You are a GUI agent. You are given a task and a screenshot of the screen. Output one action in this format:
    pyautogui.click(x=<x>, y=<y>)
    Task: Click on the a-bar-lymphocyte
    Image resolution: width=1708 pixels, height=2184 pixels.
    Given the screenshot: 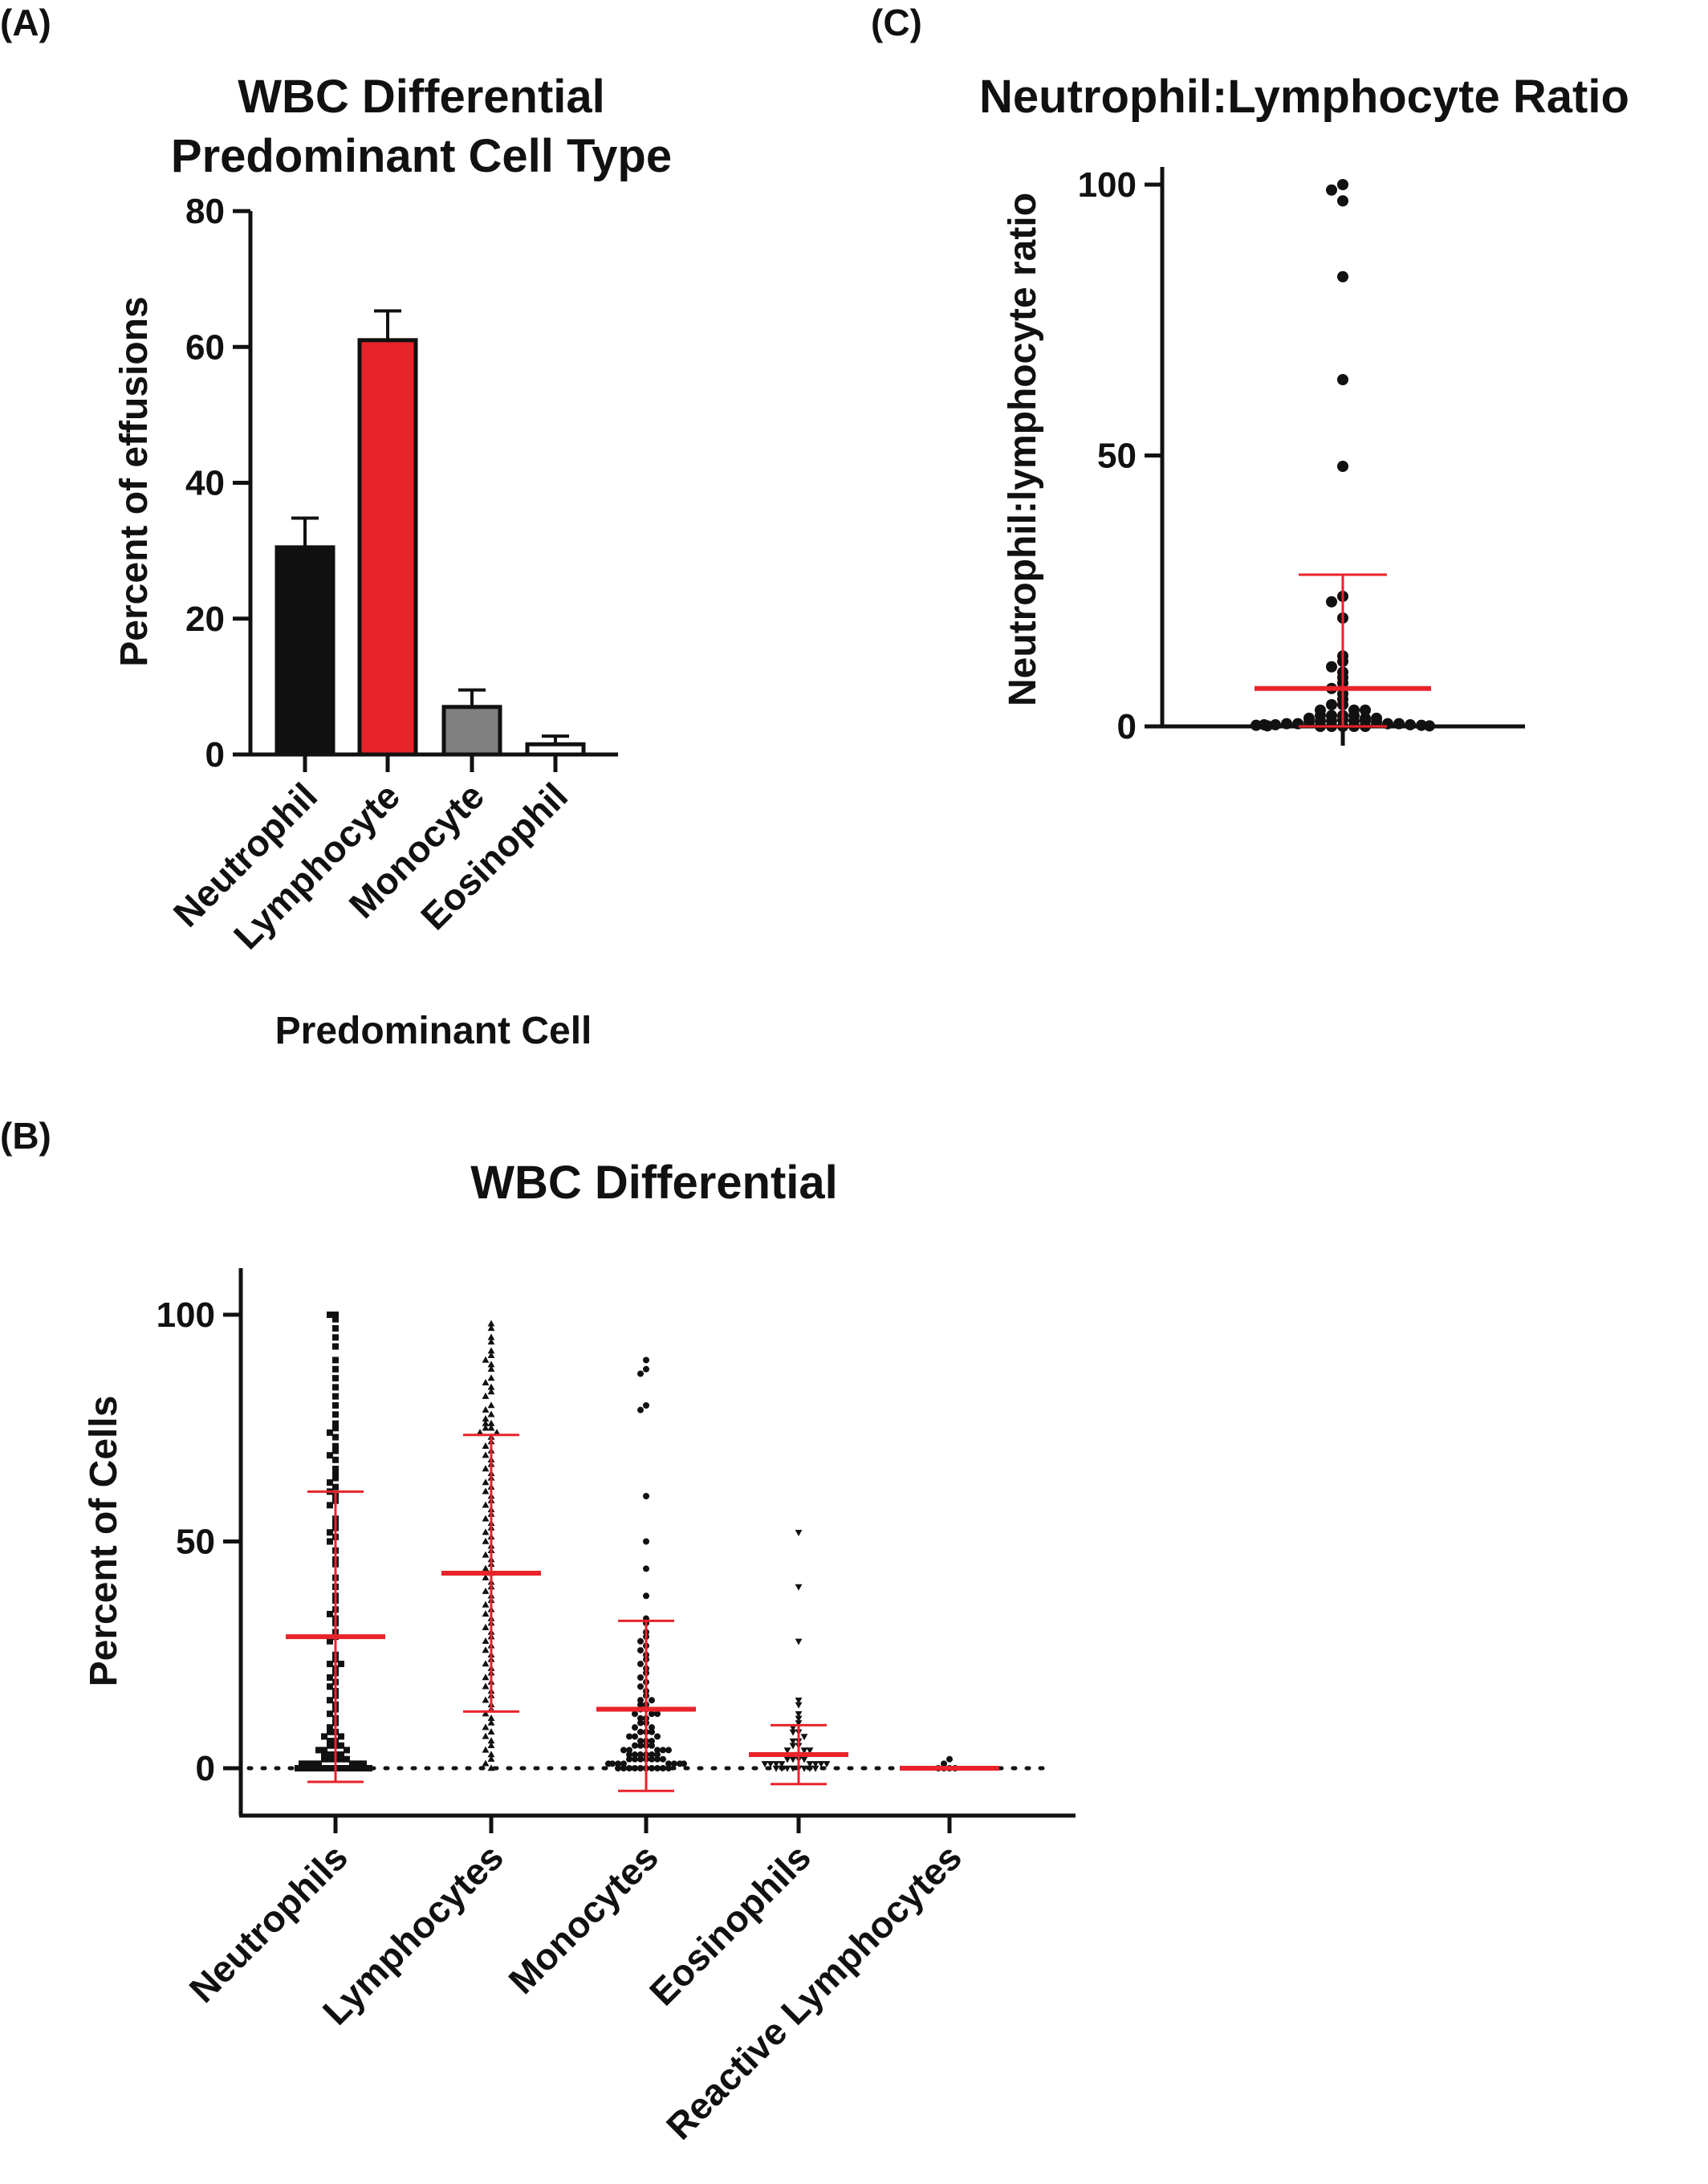 What is the action you would take?
    pyautogui.click(x=388, y=547)
    